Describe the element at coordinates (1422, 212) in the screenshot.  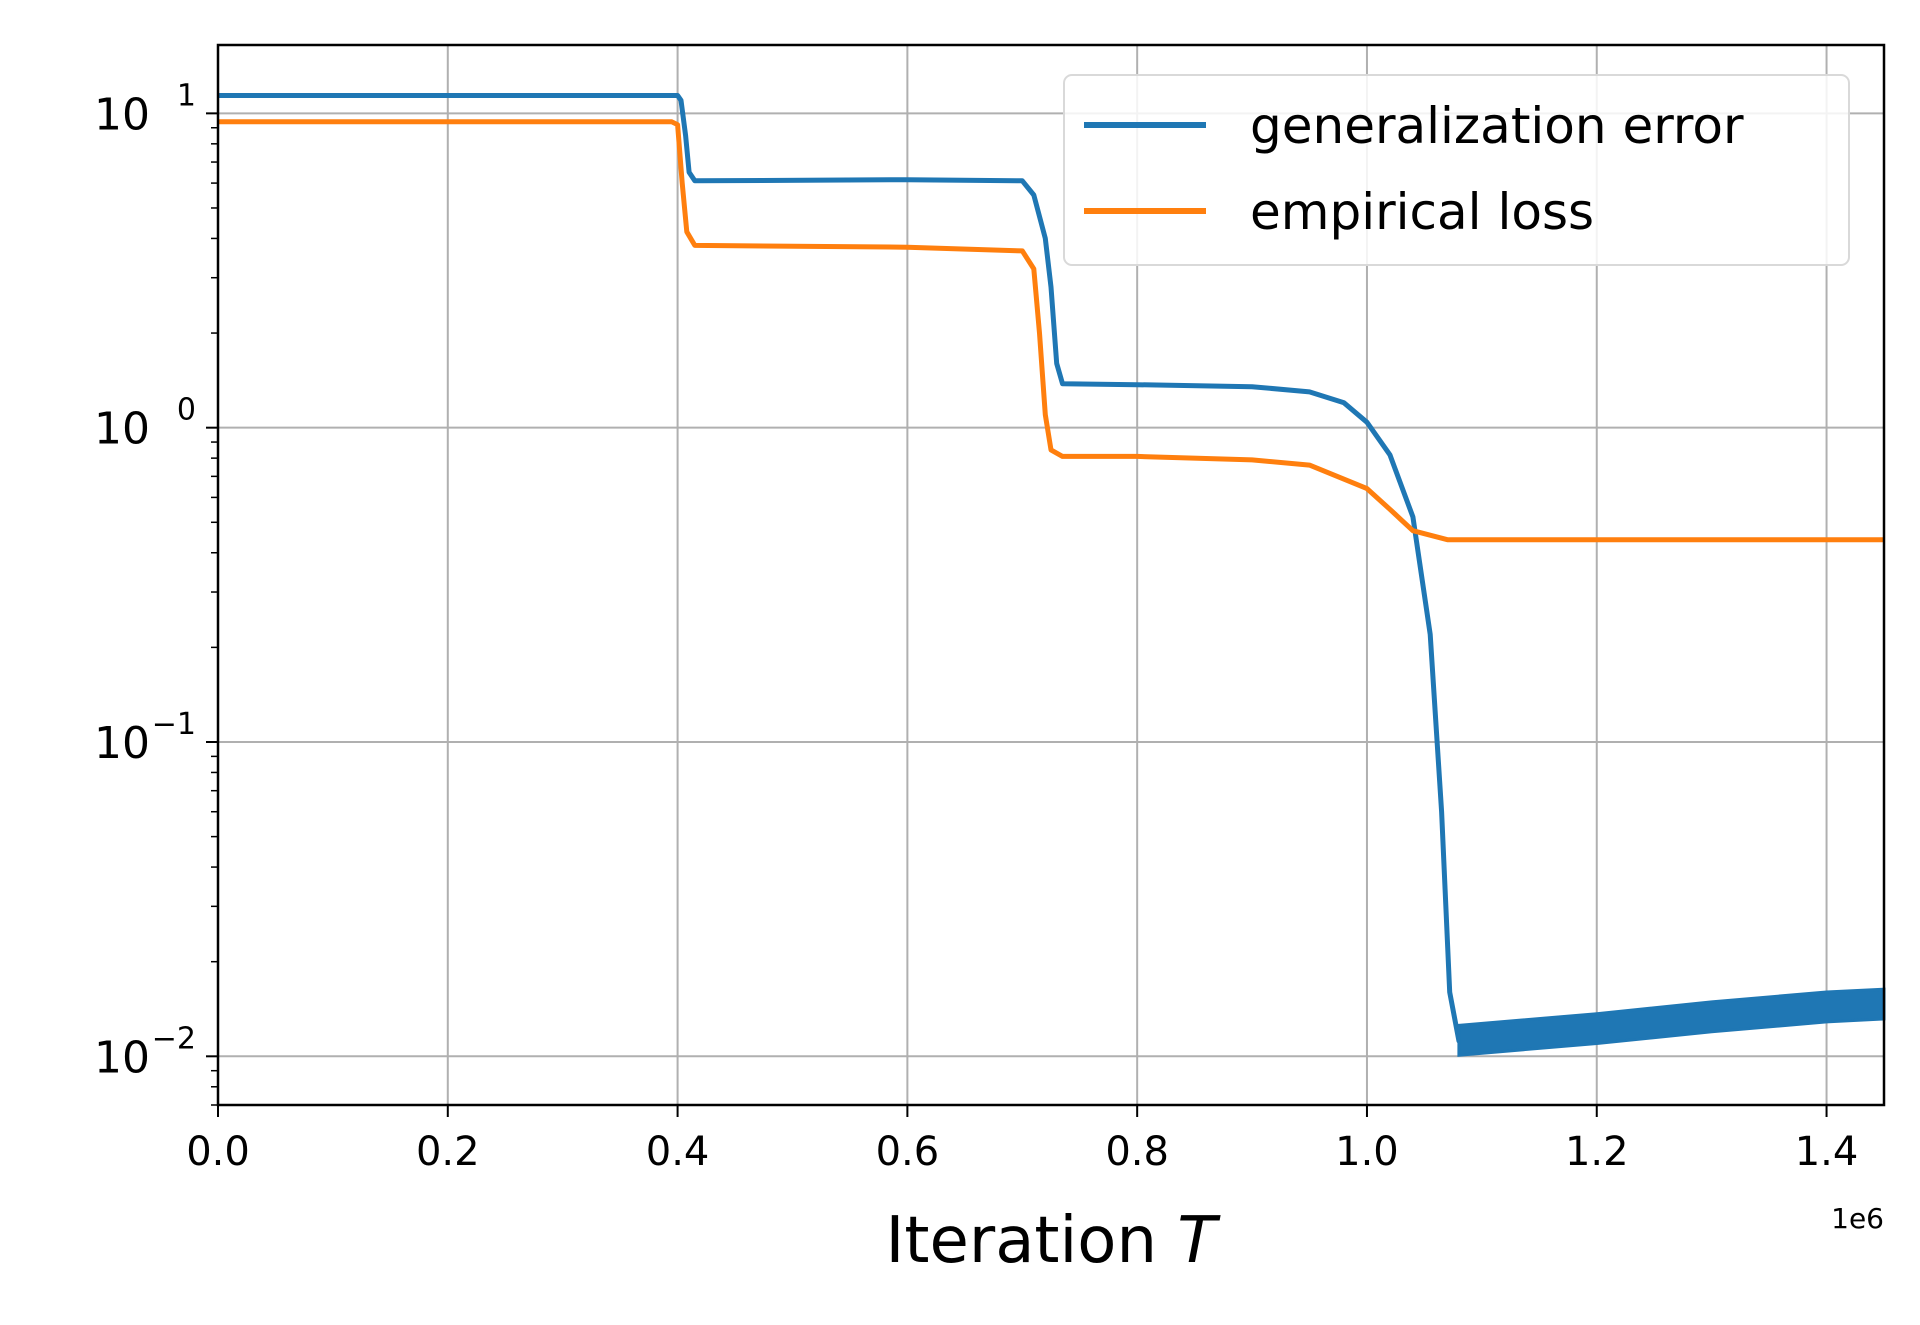
I see `legend-label: empirical loss` at that location.